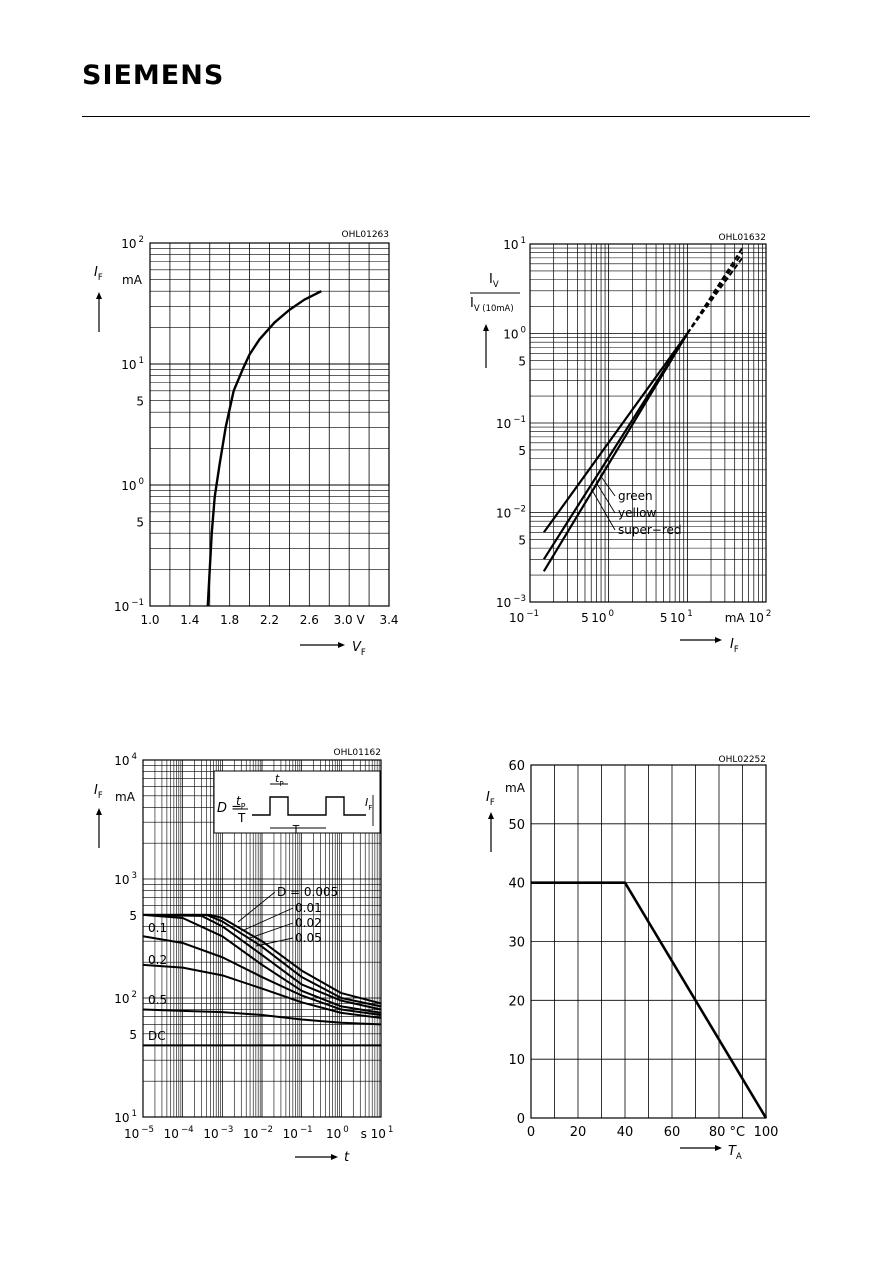 This screenshot has height=1263, width=892. Describe the element at coordinates (179, 1133) in the screenshot. I see `x-tick-label: 10 −4` at that location.